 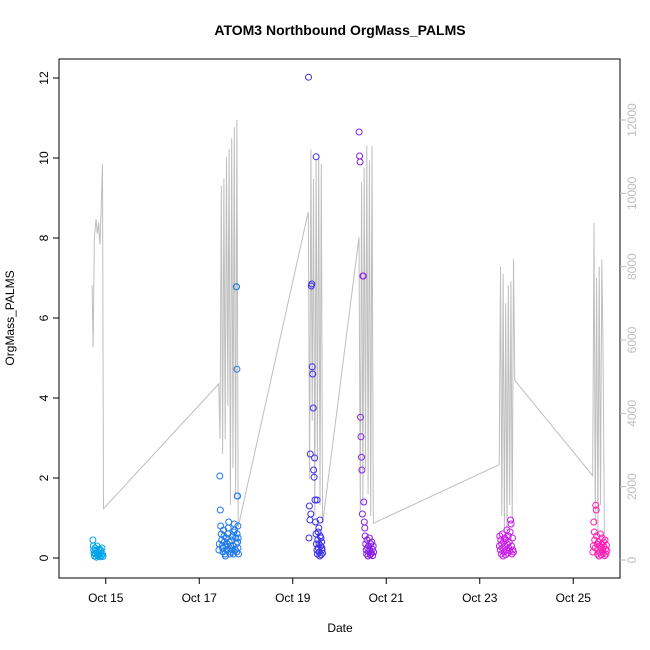 I want to click on y-tick-label: 0, so click(x=44, y=557).